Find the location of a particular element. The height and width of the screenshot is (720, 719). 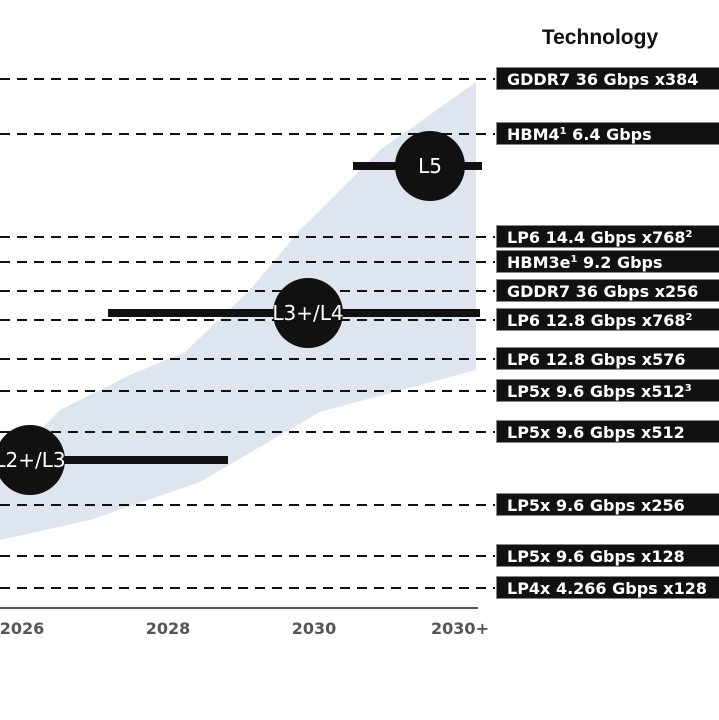

technology-label: HBM41 6.4 Gbps is located at coordinates (607, 133).